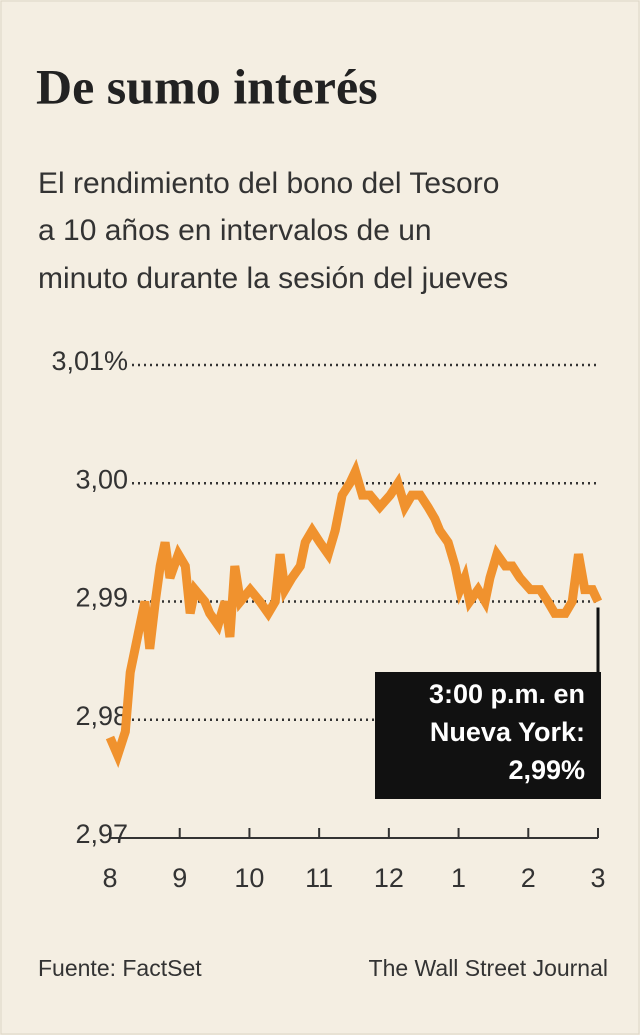 This screenshot has height=1035, width=640. Describe the element at coordinates (101, 598) in the screenshot. I see `y-tick-label: 2,99` at that location.